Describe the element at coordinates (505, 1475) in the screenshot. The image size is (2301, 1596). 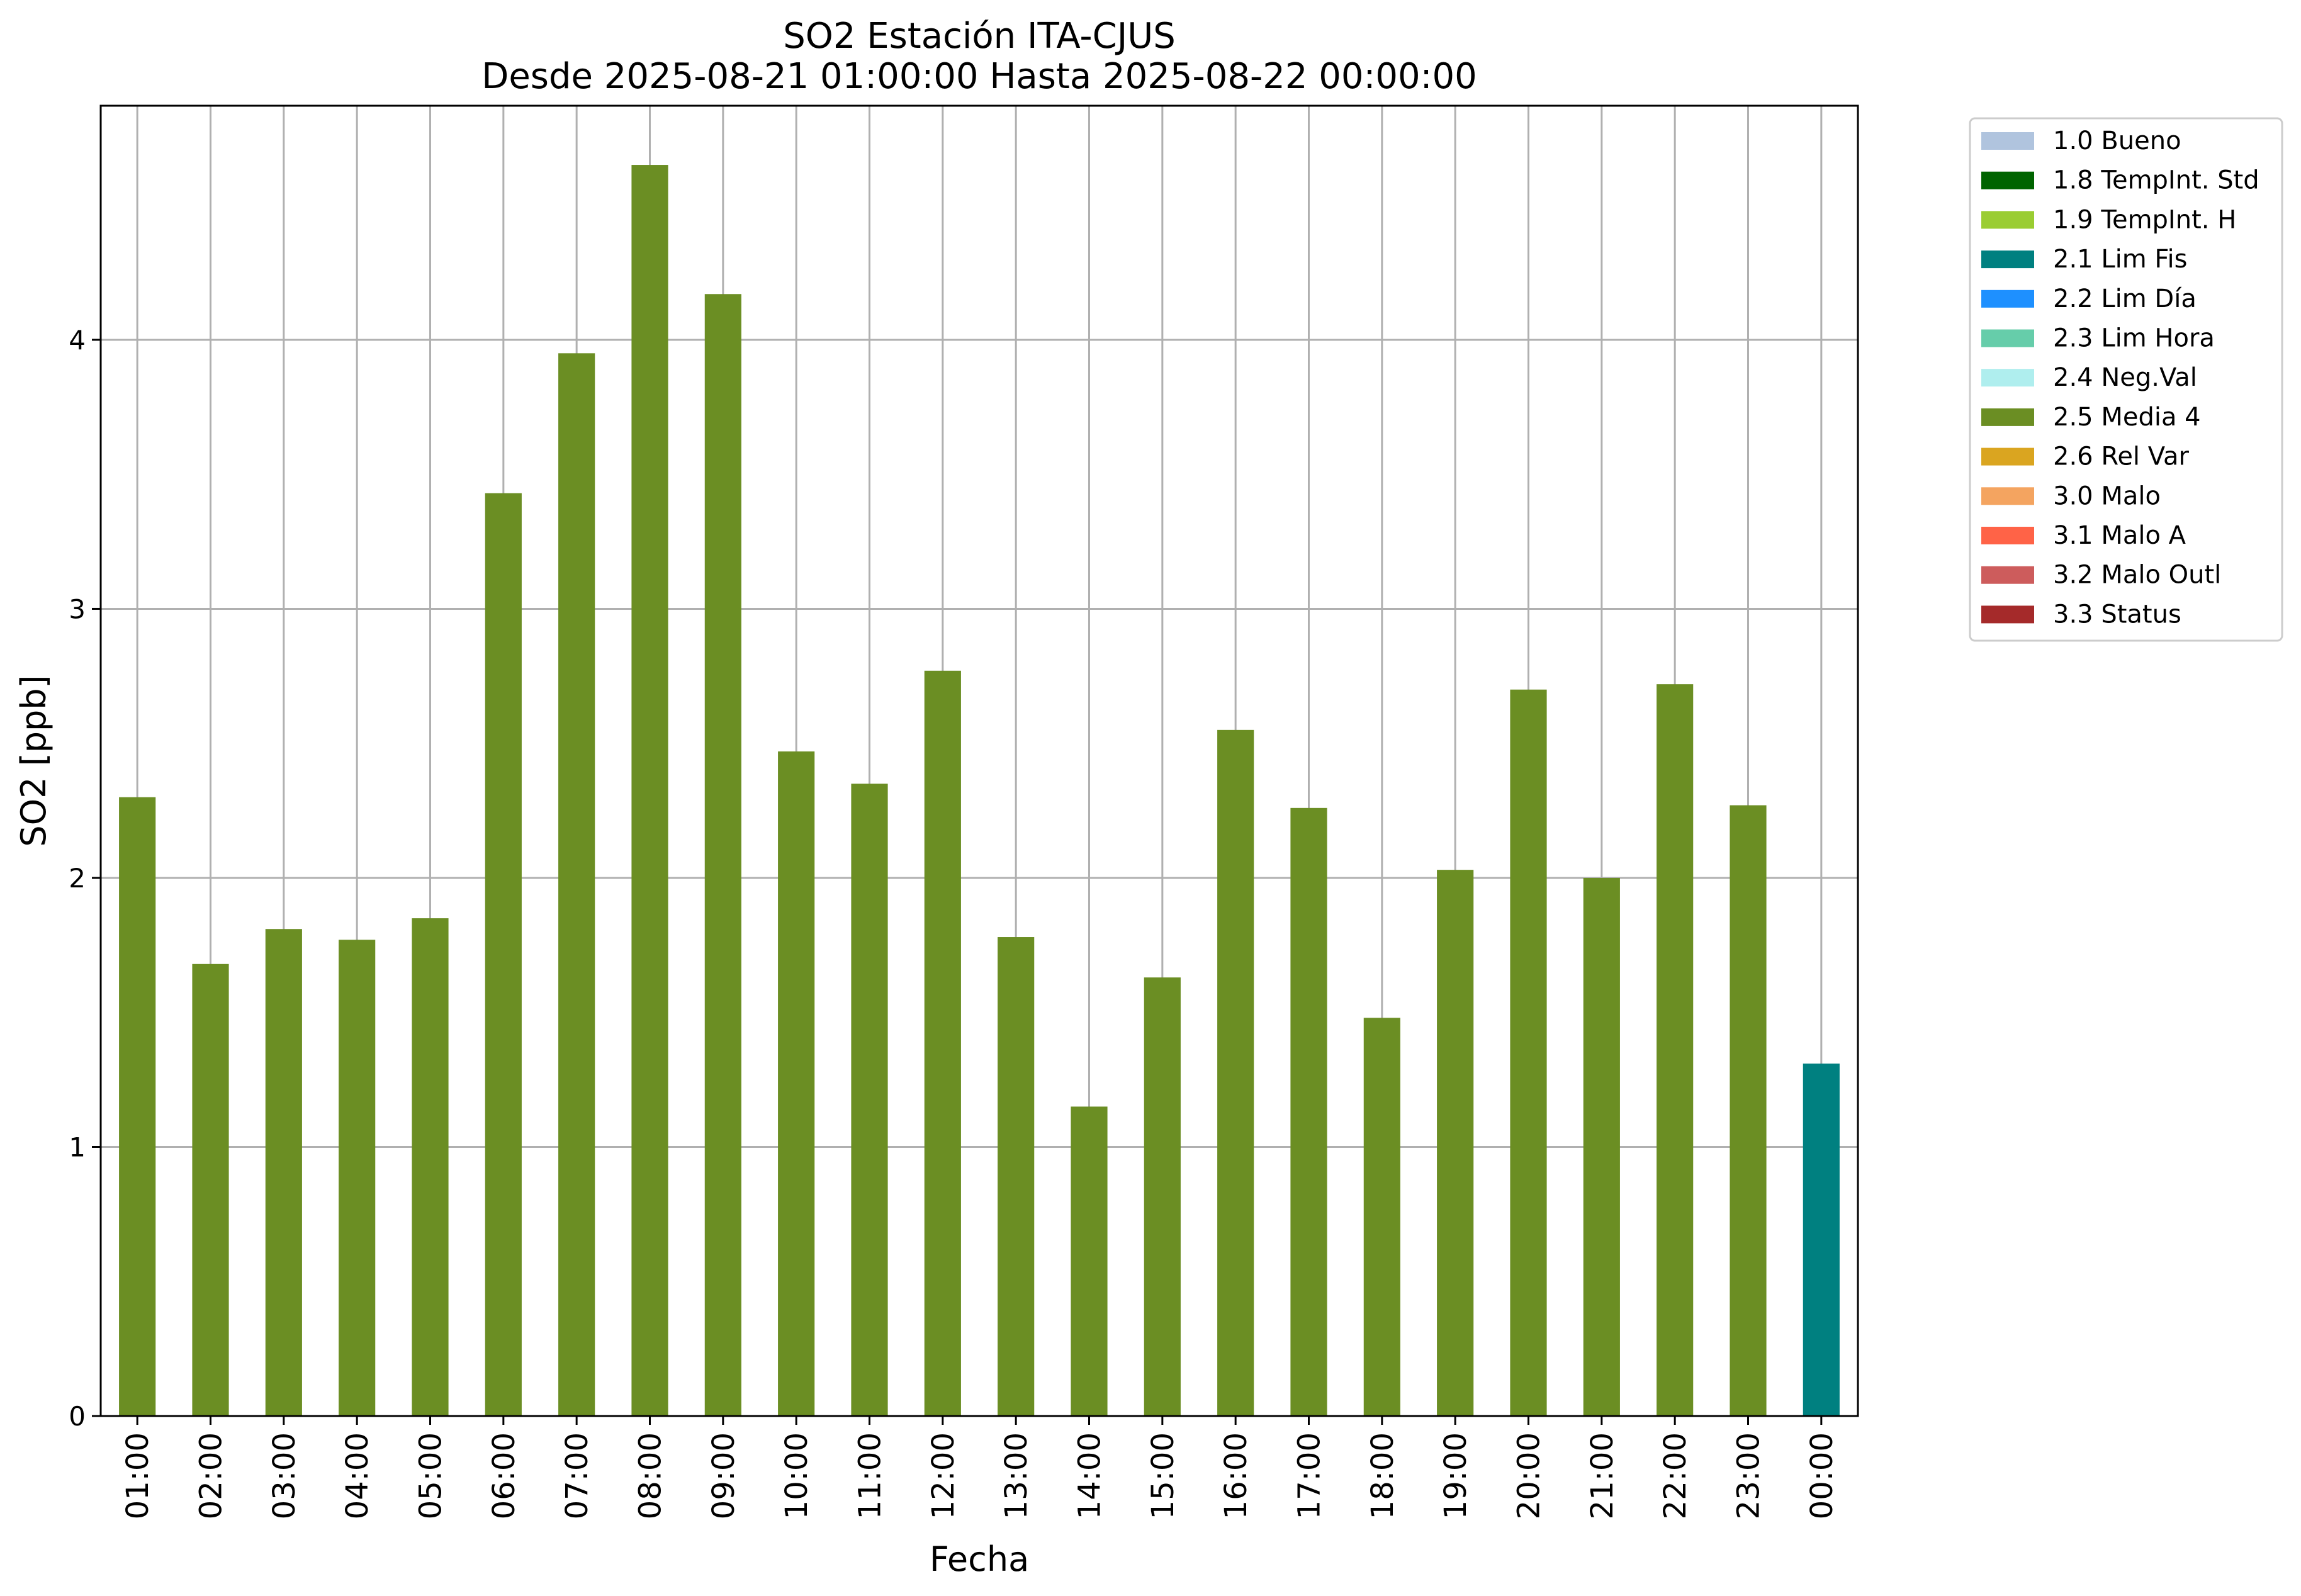
I see `x-tick-label: 06:00` at that location.